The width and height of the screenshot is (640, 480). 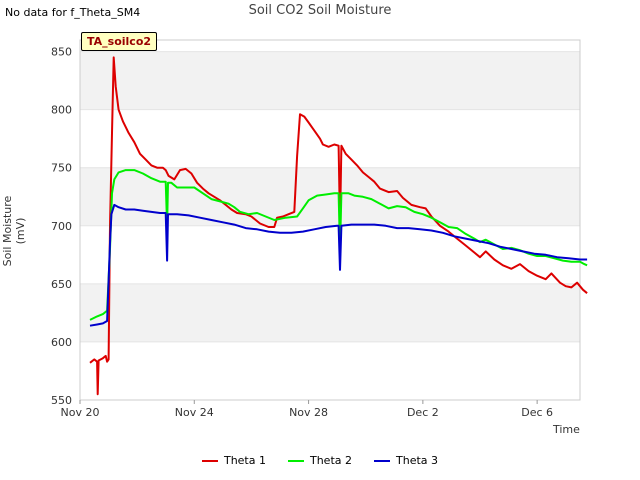 I want to click on y-tick-label: 600, so click(x=61, y=342).